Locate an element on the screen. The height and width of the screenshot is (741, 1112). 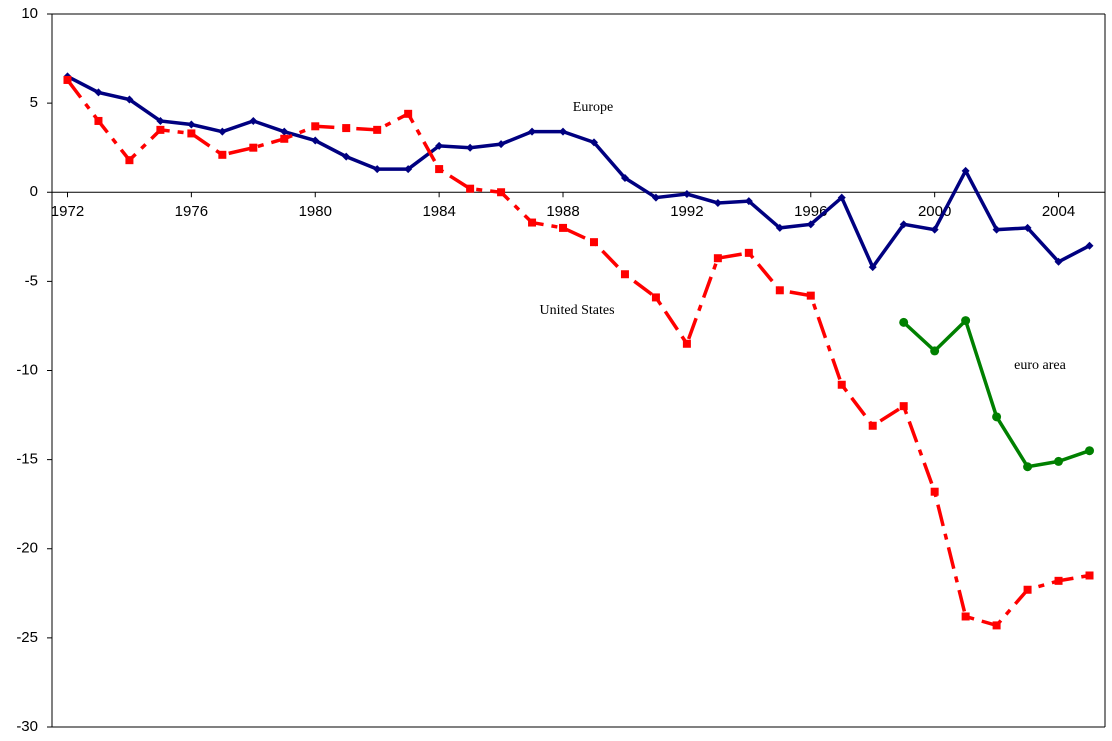
x-tick-label: 1976 is located at coordinates (191, 211).